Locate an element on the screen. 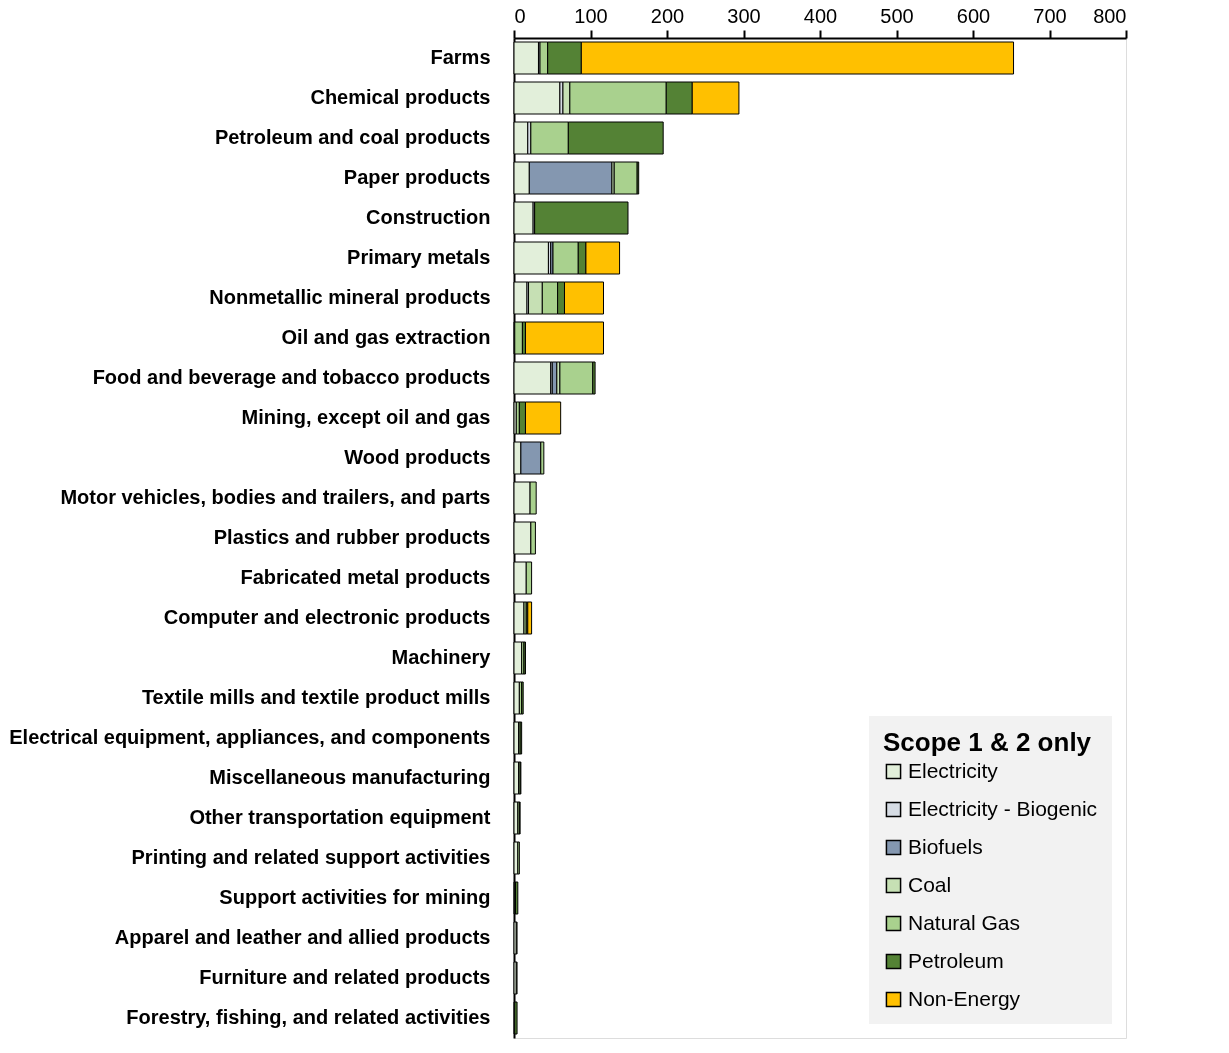 This screenshot has width=1229, height=1053. y-tick-label: Plastics and rubber products is located at coordinates (352, 537).